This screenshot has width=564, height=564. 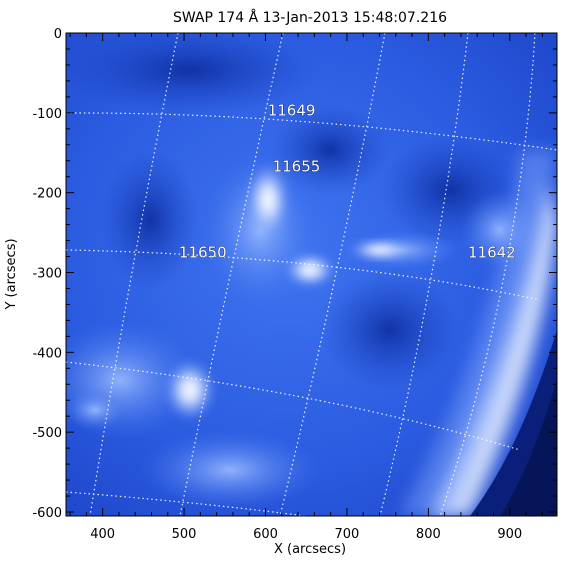 What do you see at coordinates (492, 253) in the screenshot?
I see `active-region-label: 11642` at bounding box center [492, 253].